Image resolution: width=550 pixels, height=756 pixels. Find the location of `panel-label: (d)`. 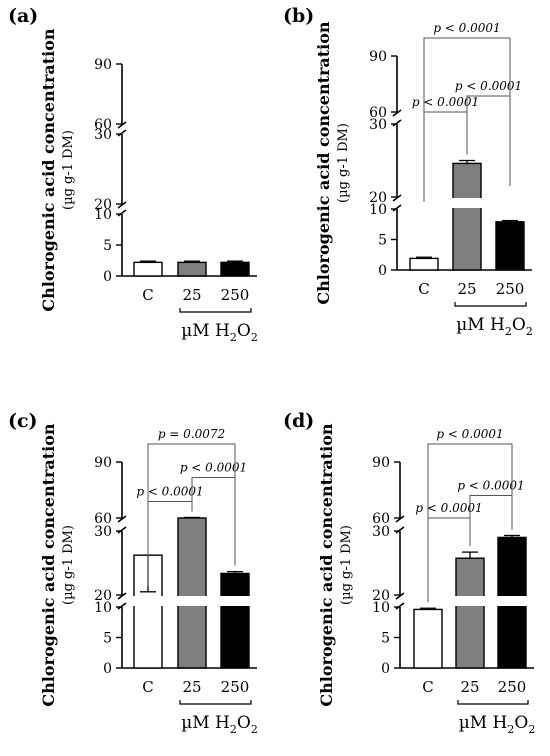

panel-label: (d) is located at coordinates (298, 421).